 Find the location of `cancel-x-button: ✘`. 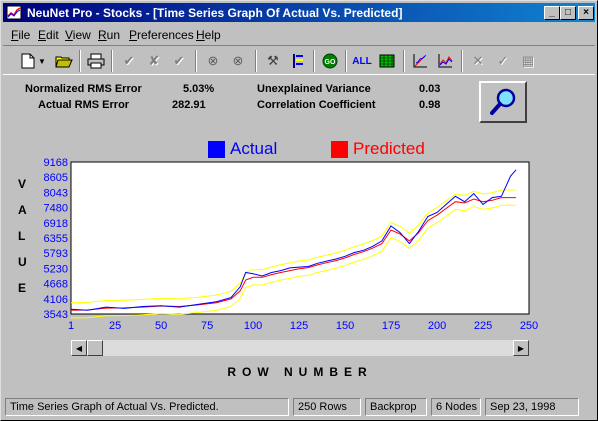

cancel-x-button: ✘ is located at coordinates (154, 61).